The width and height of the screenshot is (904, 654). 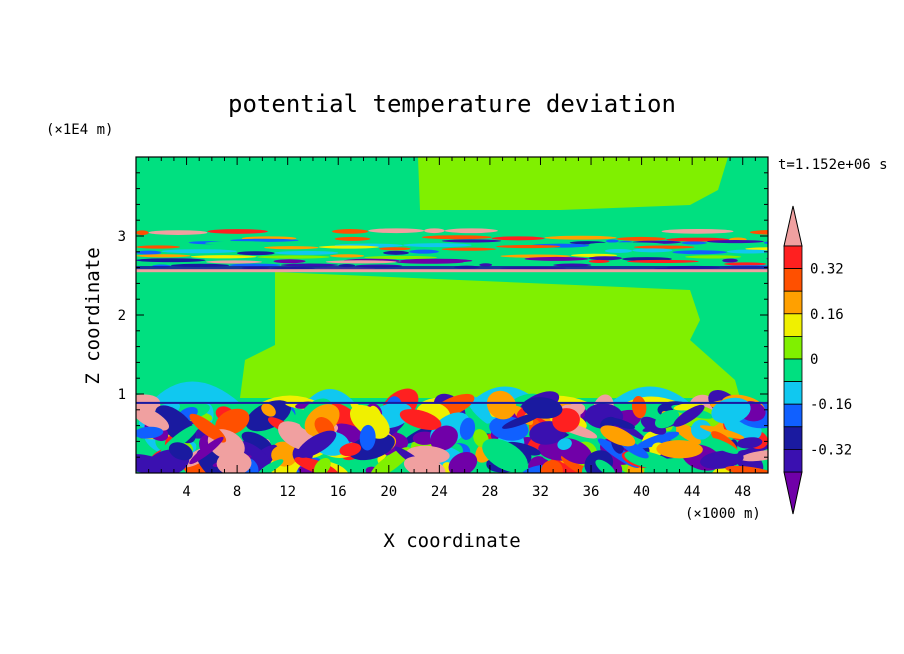 I want to click on x-tick-label: 28, so click(x=489, y=492).